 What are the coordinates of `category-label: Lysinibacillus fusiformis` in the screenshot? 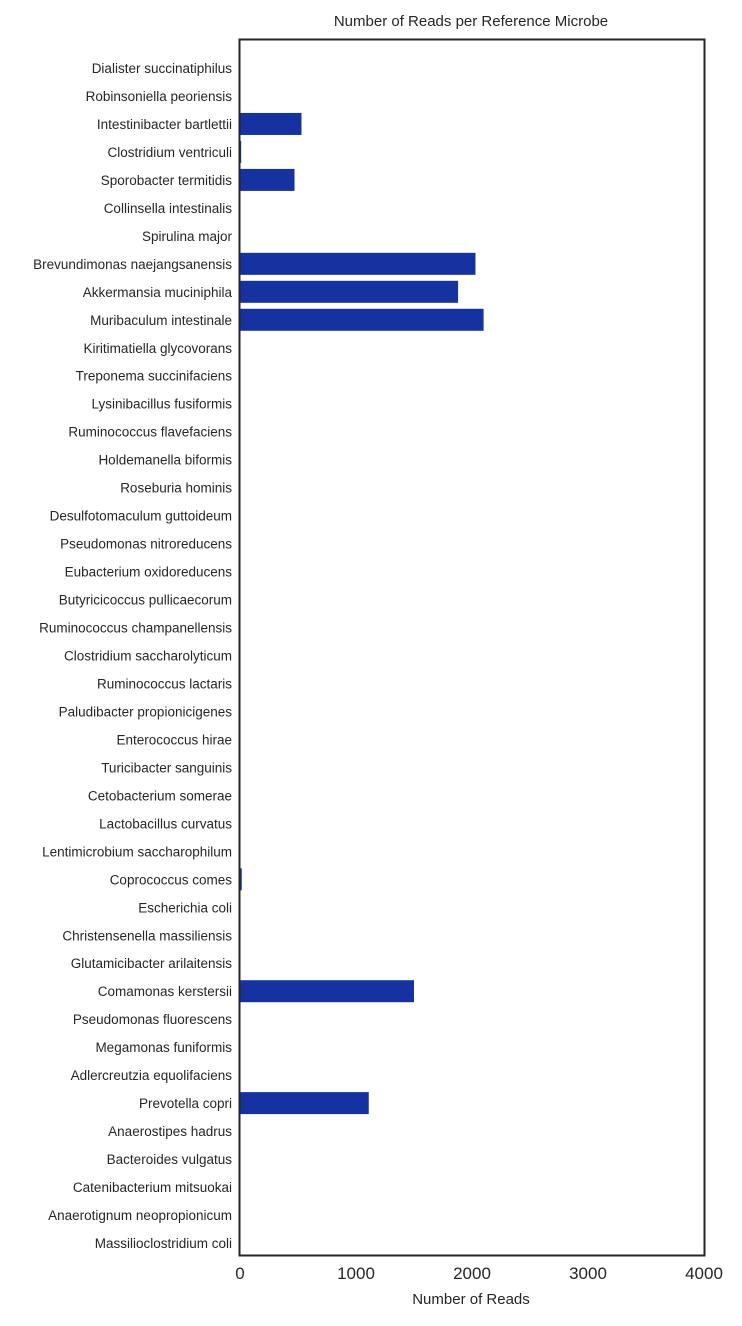 It's located at (161, 404).